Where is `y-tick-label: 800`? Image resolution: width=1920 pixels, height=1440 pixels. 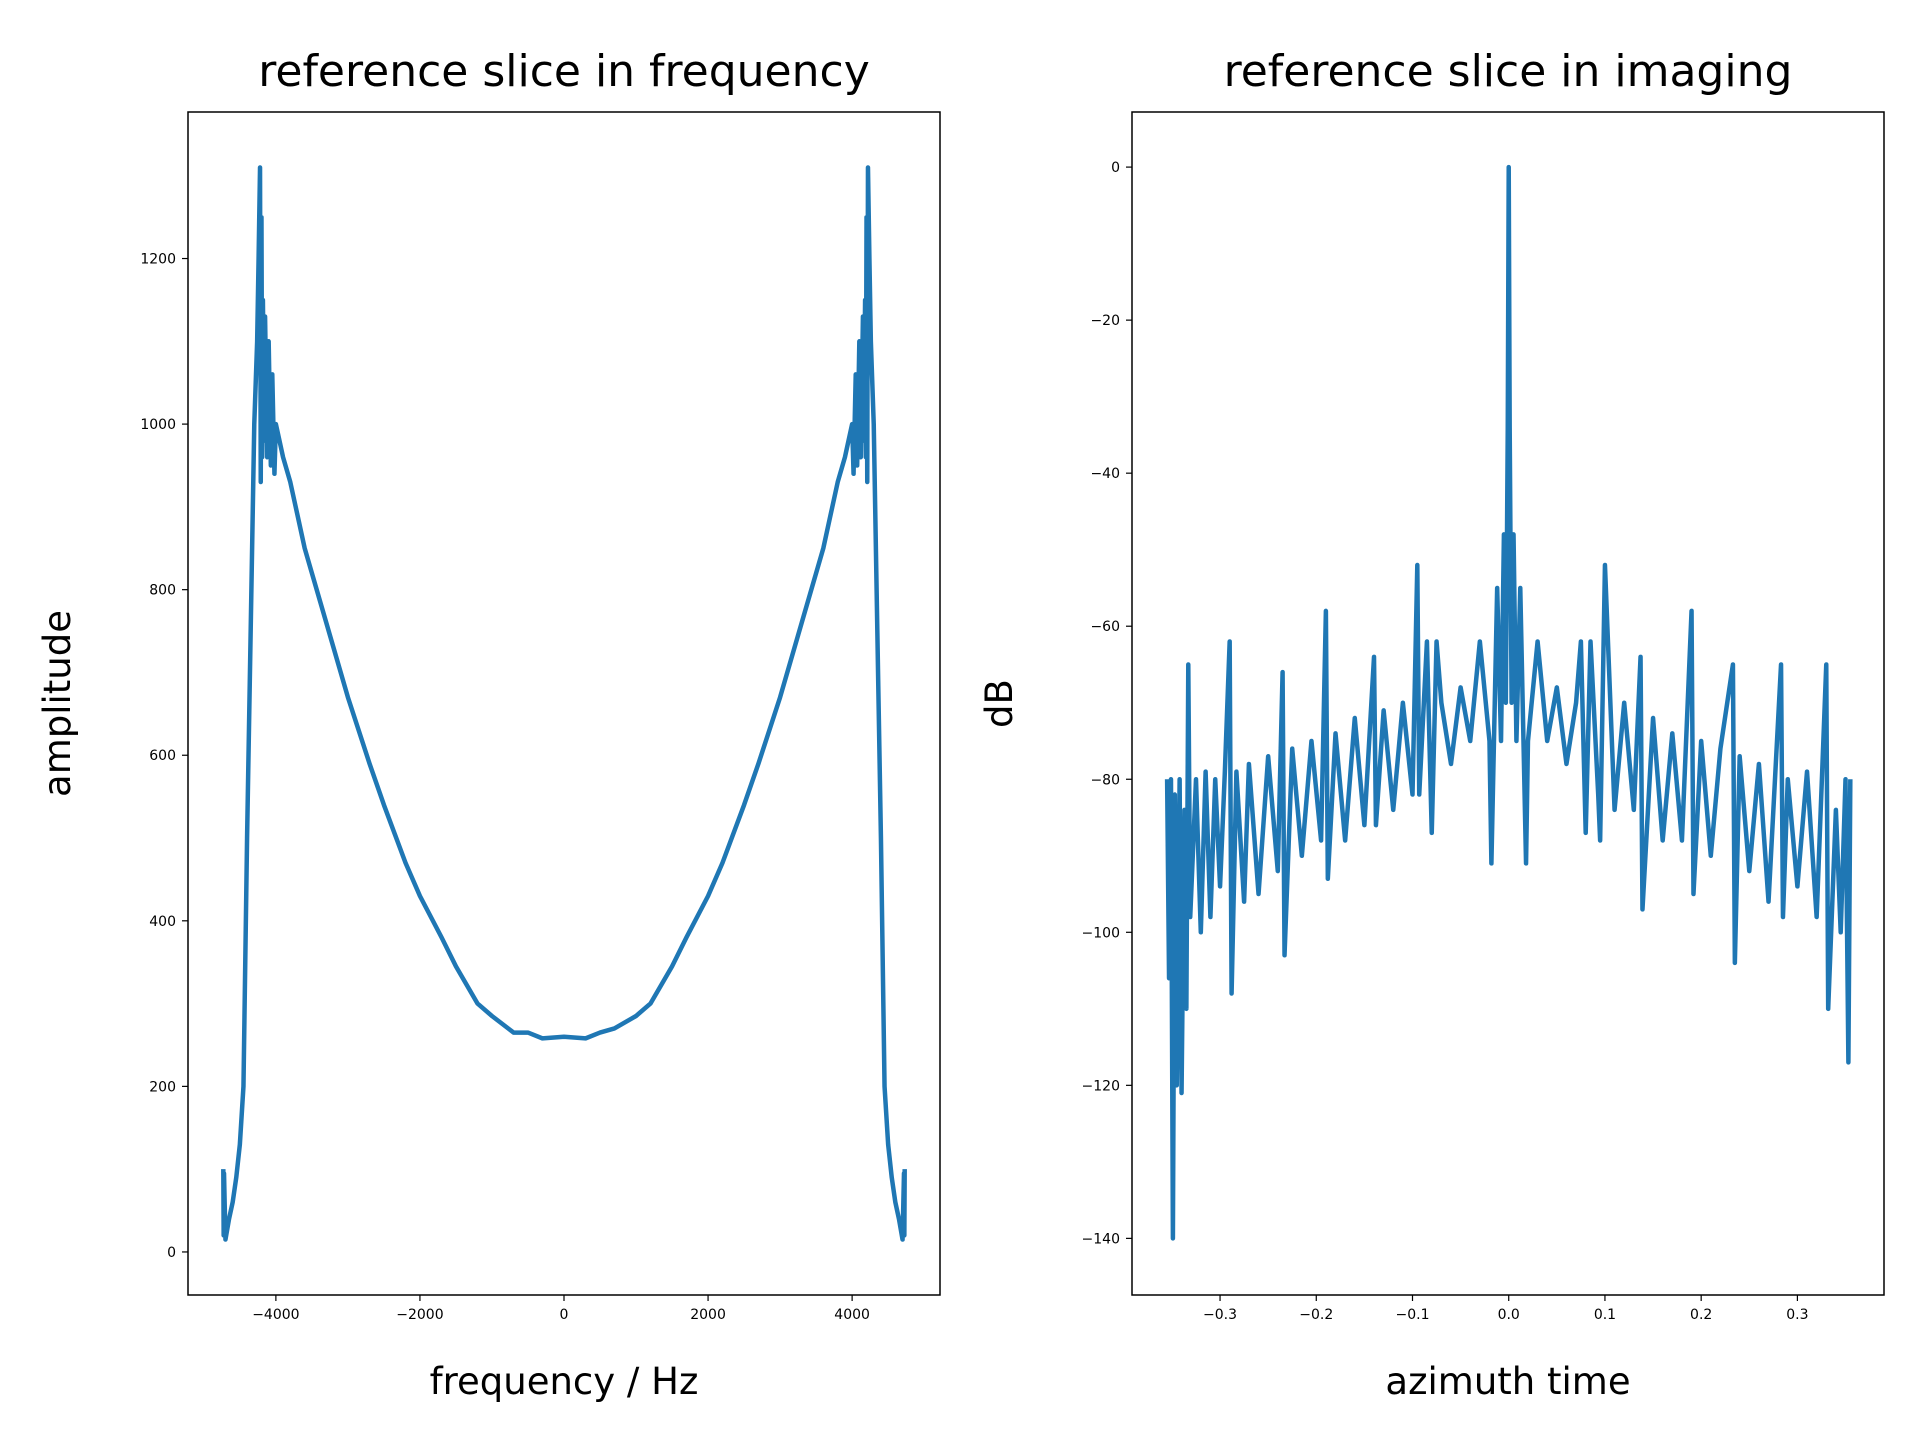
y-tick-label: 800 is located at coordinates (162, 591).